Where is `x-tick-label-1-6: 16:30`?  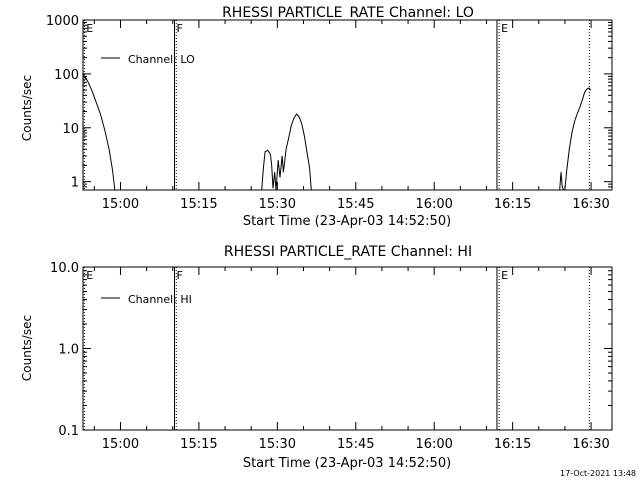 x-tick-label-1-6: 16:30 is located at coordinates (590, 444).